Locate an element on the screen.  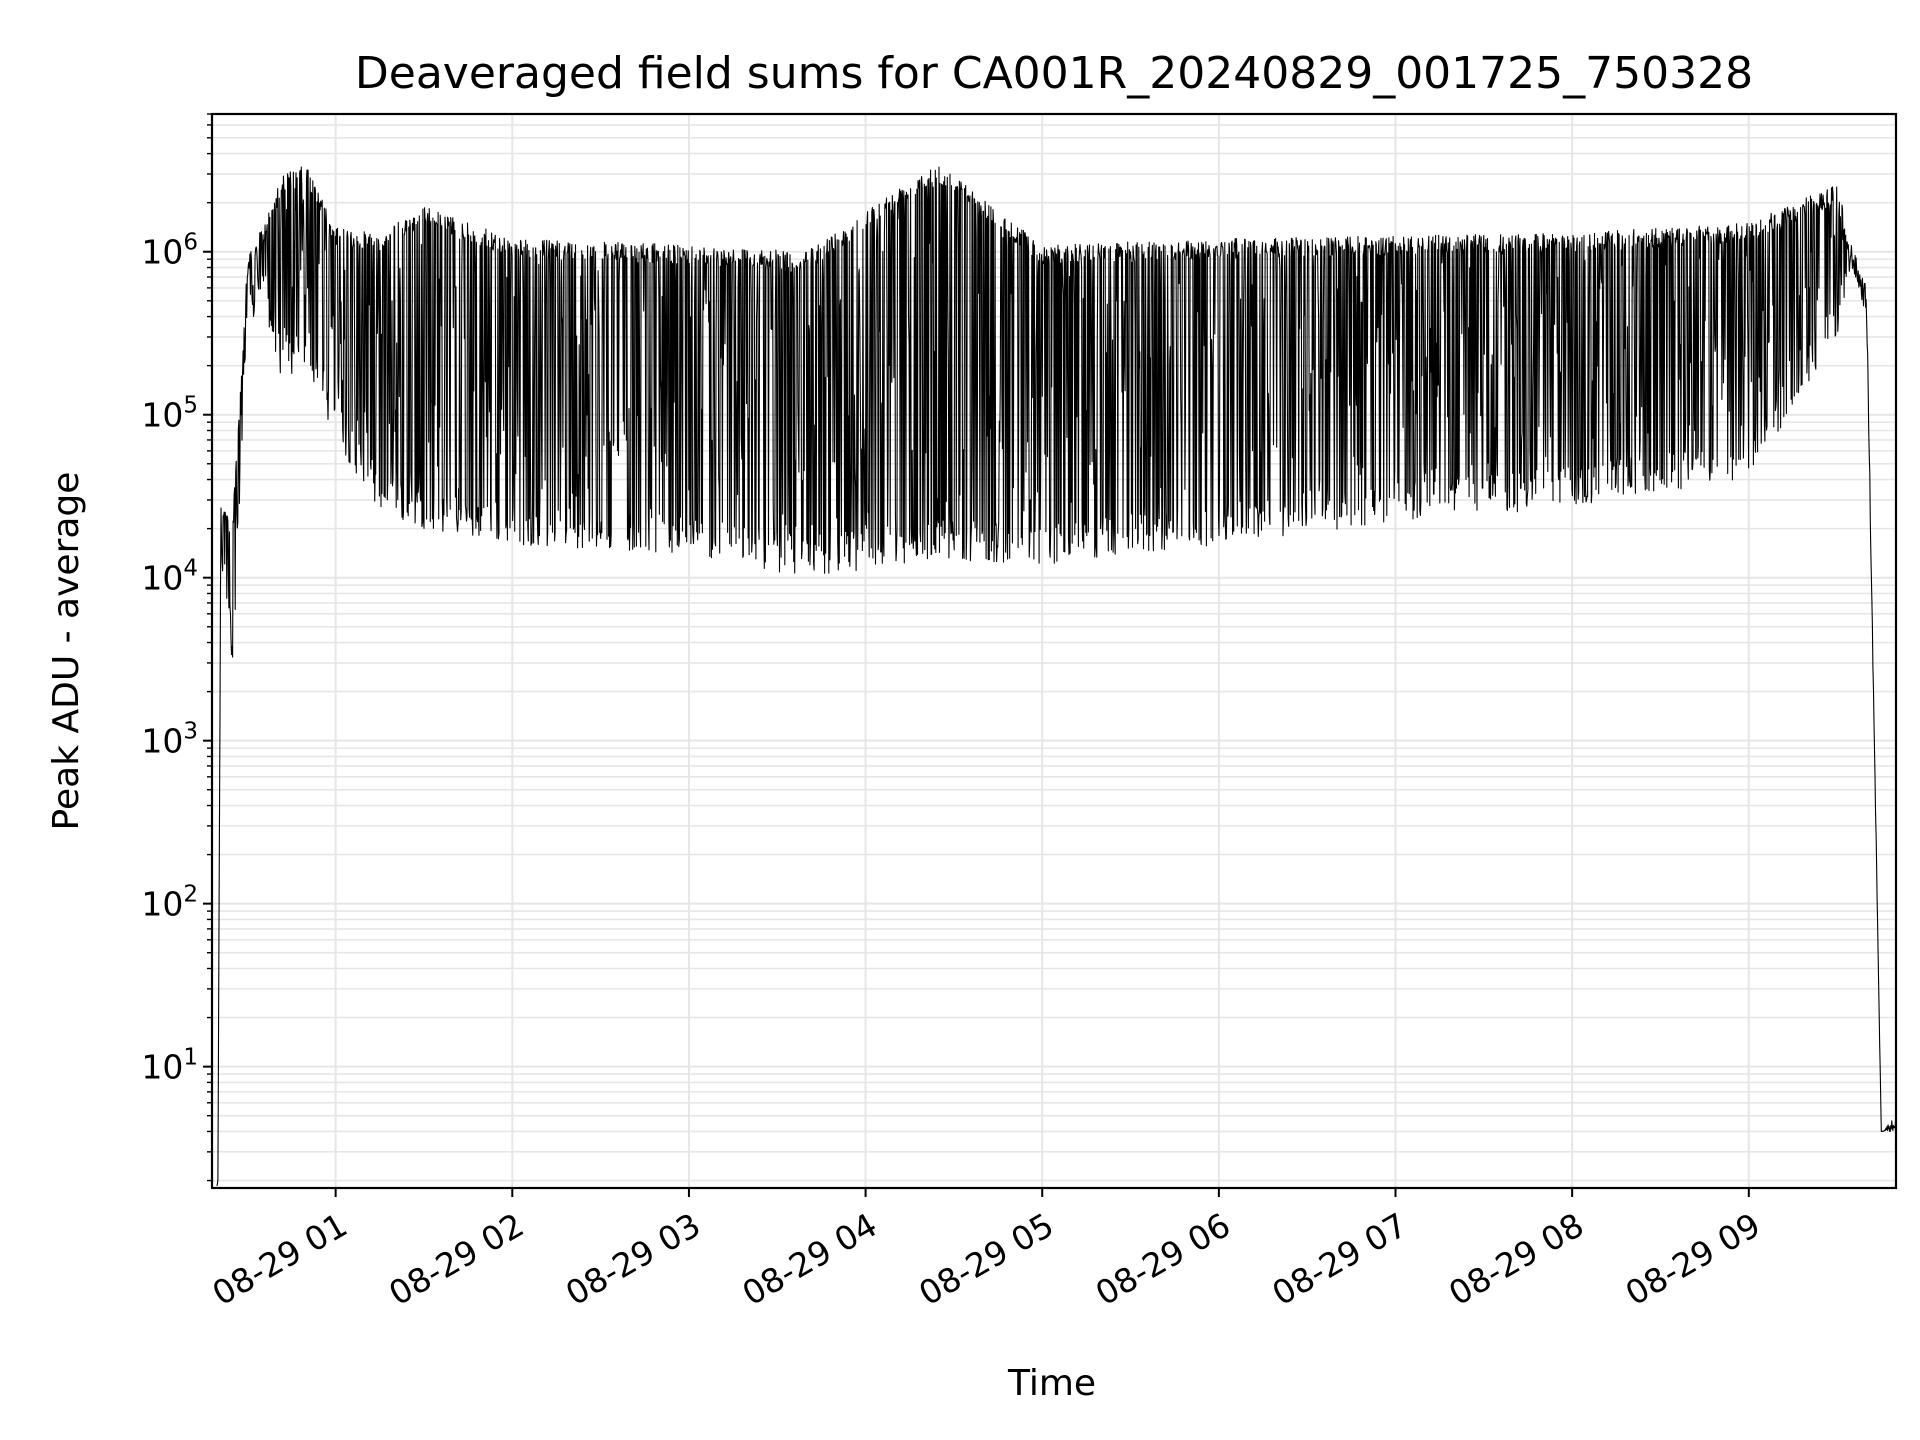
x-tick-label: 08-29 04 is located at coordinates (810, 1259).